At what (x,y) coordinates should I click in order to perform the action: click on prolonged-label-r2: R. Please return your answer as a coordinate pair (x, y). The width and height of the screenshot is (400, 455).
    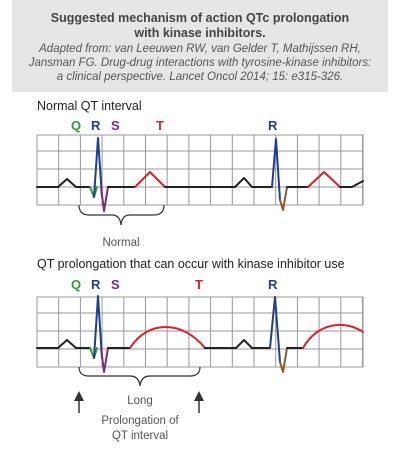
    Looking at the image, I should click on (273, 284).